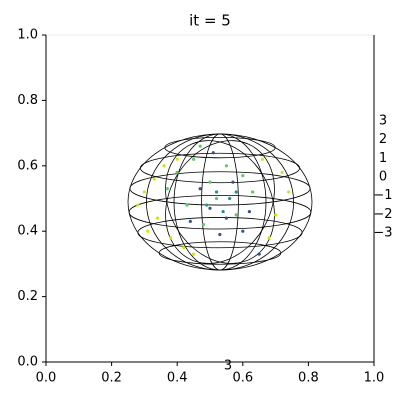 Image resolution: width=400 pixels, height=400 pixels. Describe the element at coordinates (177, 378) in the screenshot. I see `x-tick-label: 0.4` at that location.